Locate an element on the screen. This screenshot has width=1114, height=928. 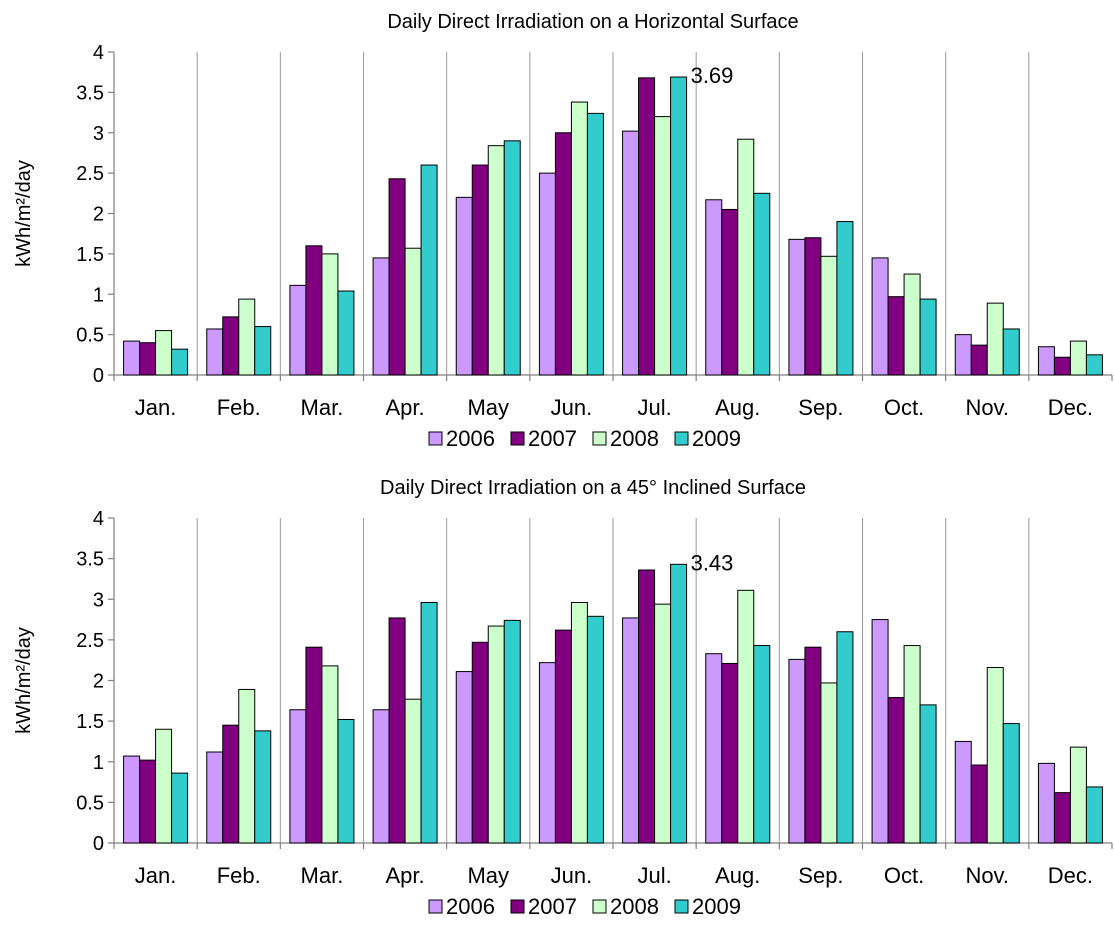
bar-2008-nov is located at coordinates (995, 339).